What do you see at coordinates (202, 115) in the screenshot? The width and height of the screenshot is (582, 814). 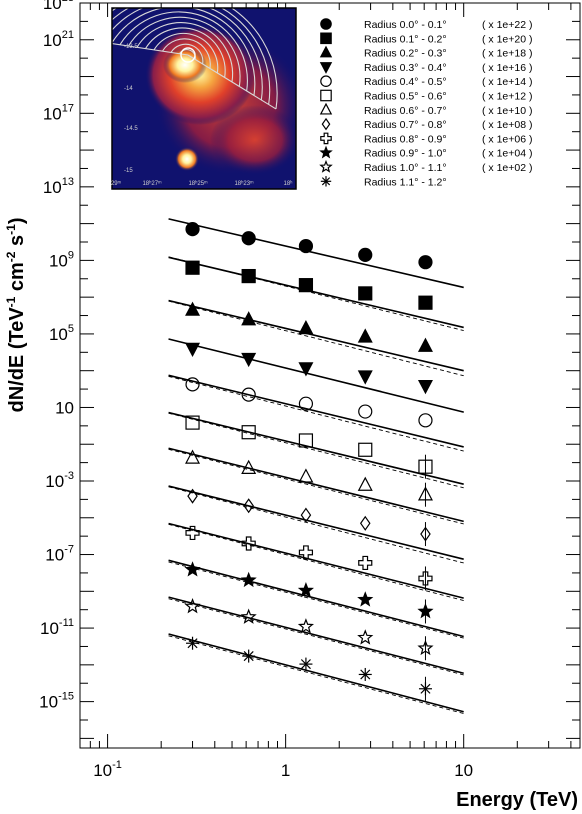 I see `inset-axis-labels: -13.5 -14 -14.5 -15 29ᵐ 18ʰ27ᵐ 18ʰ25ᵐ 18ʰ23ᵐ 18ʰ` at bounding box center [202, 115].